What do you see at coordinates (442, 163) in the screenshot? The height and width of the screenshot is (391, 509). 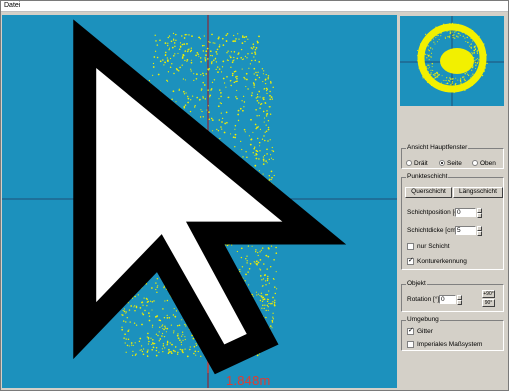 I see `radio-button-selected` at bounding box center [442, 163].